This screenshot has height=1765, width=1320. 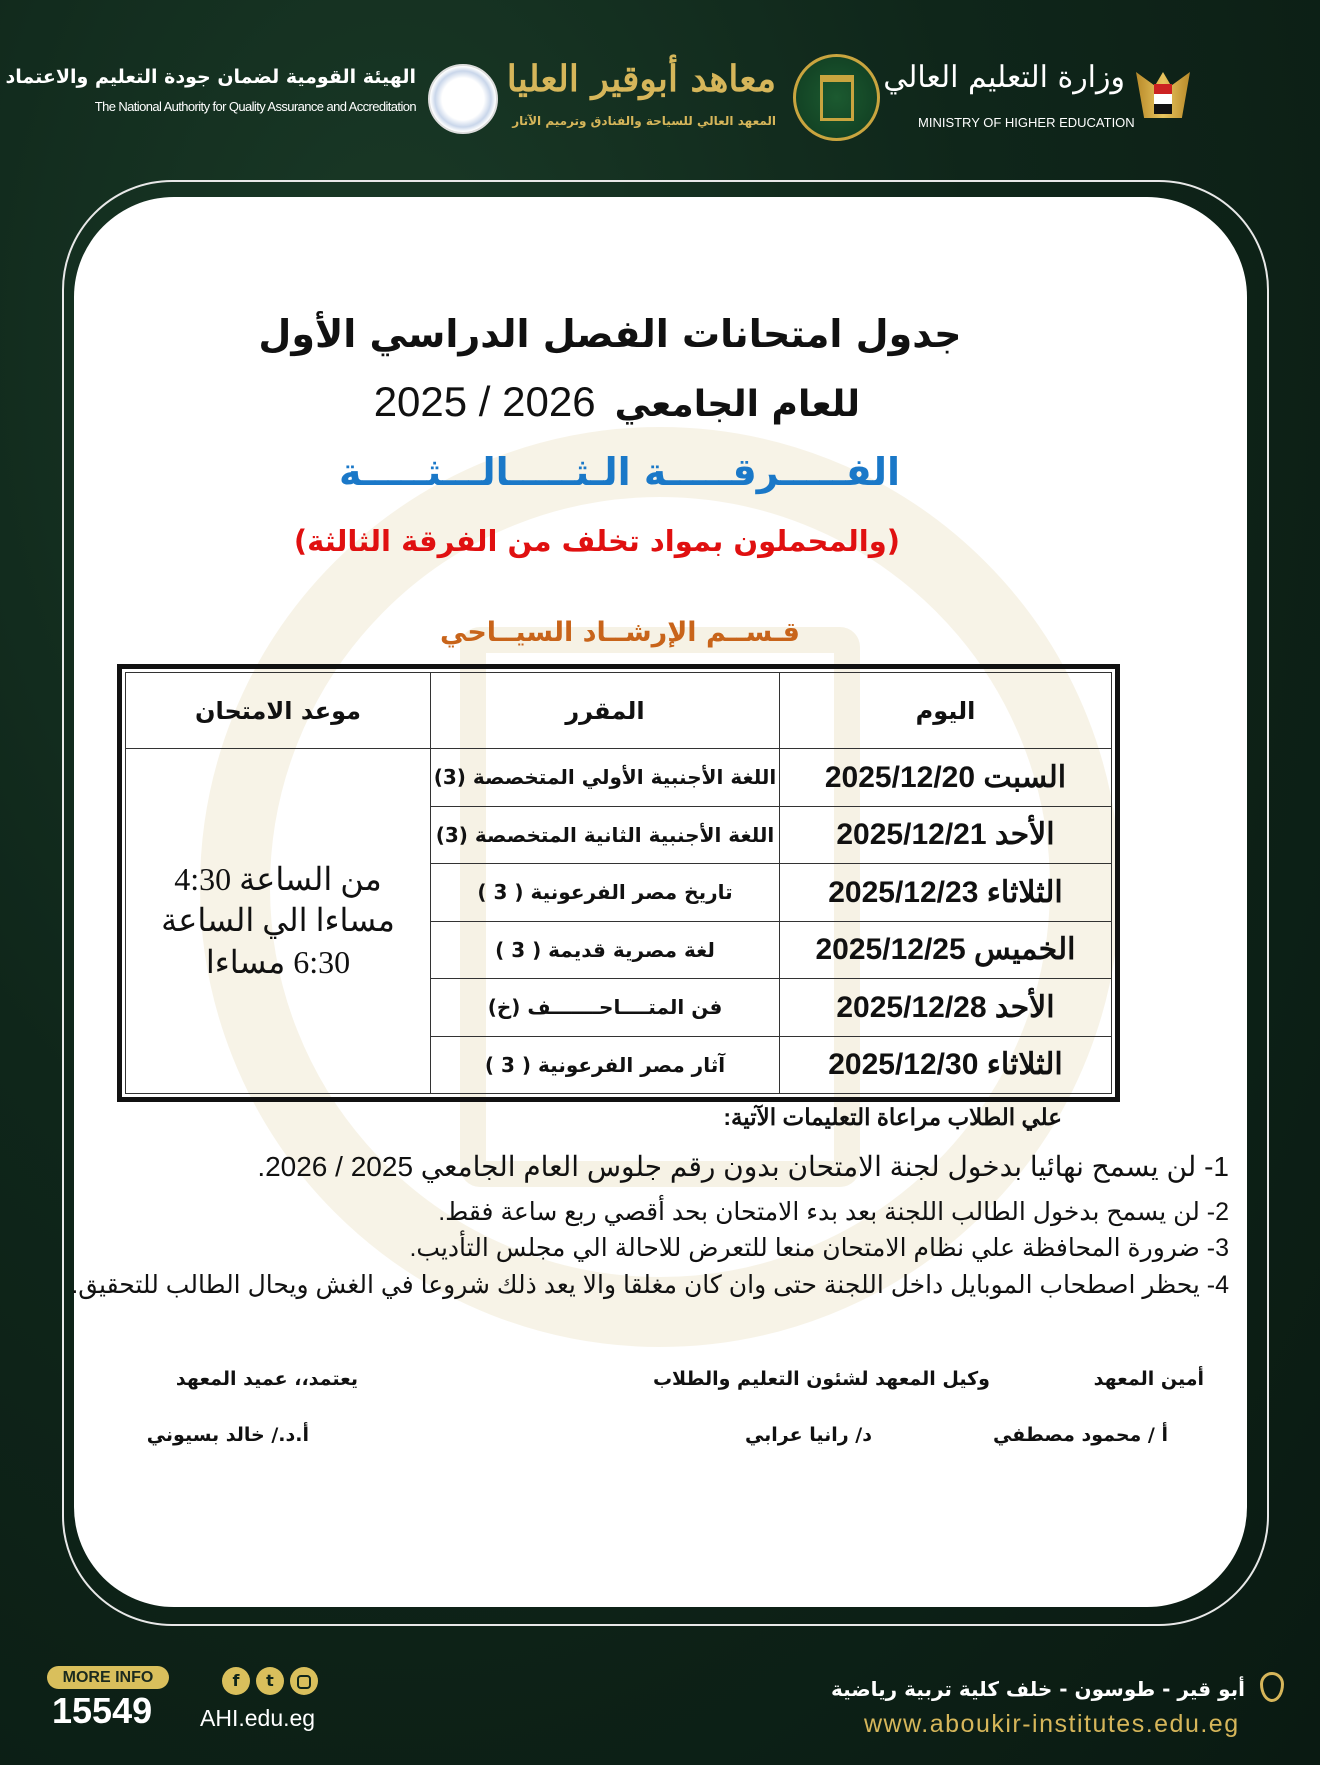 I want to click on table-header-row: اليوم المقرر موعد الامتحان, so click(x=618, y=710).